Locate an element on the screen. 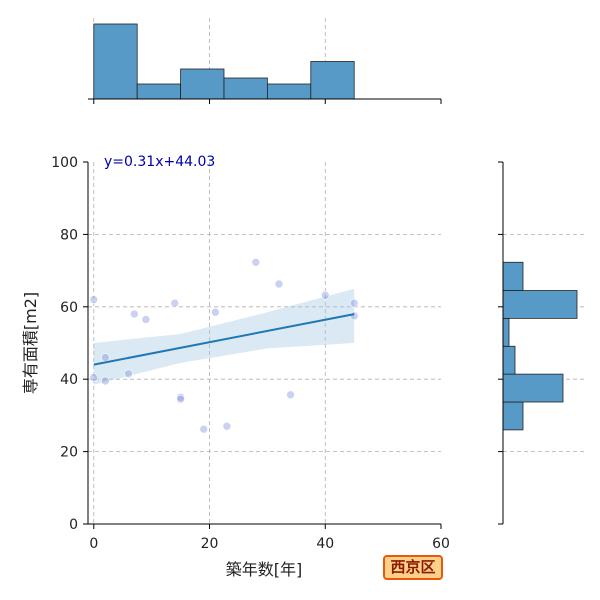  scatter-points is located at coordinates (224, 345).